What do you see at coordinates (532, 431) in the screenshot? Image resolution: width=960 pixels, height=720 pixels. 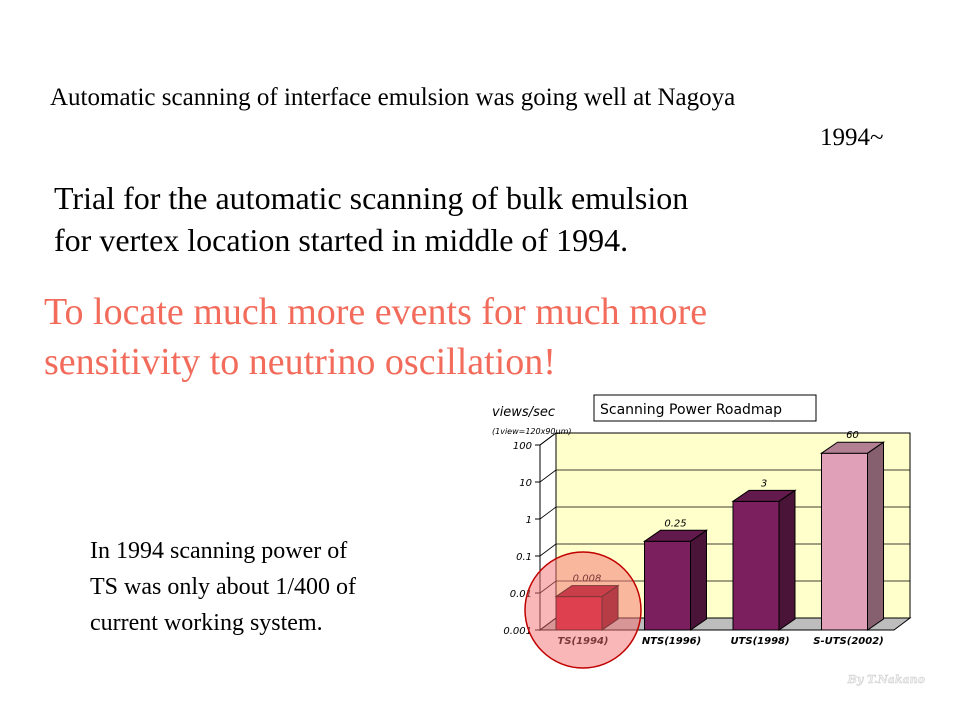 I see `y-axis-note: (1view=120x90μm)` at bounding box center [532, 431].